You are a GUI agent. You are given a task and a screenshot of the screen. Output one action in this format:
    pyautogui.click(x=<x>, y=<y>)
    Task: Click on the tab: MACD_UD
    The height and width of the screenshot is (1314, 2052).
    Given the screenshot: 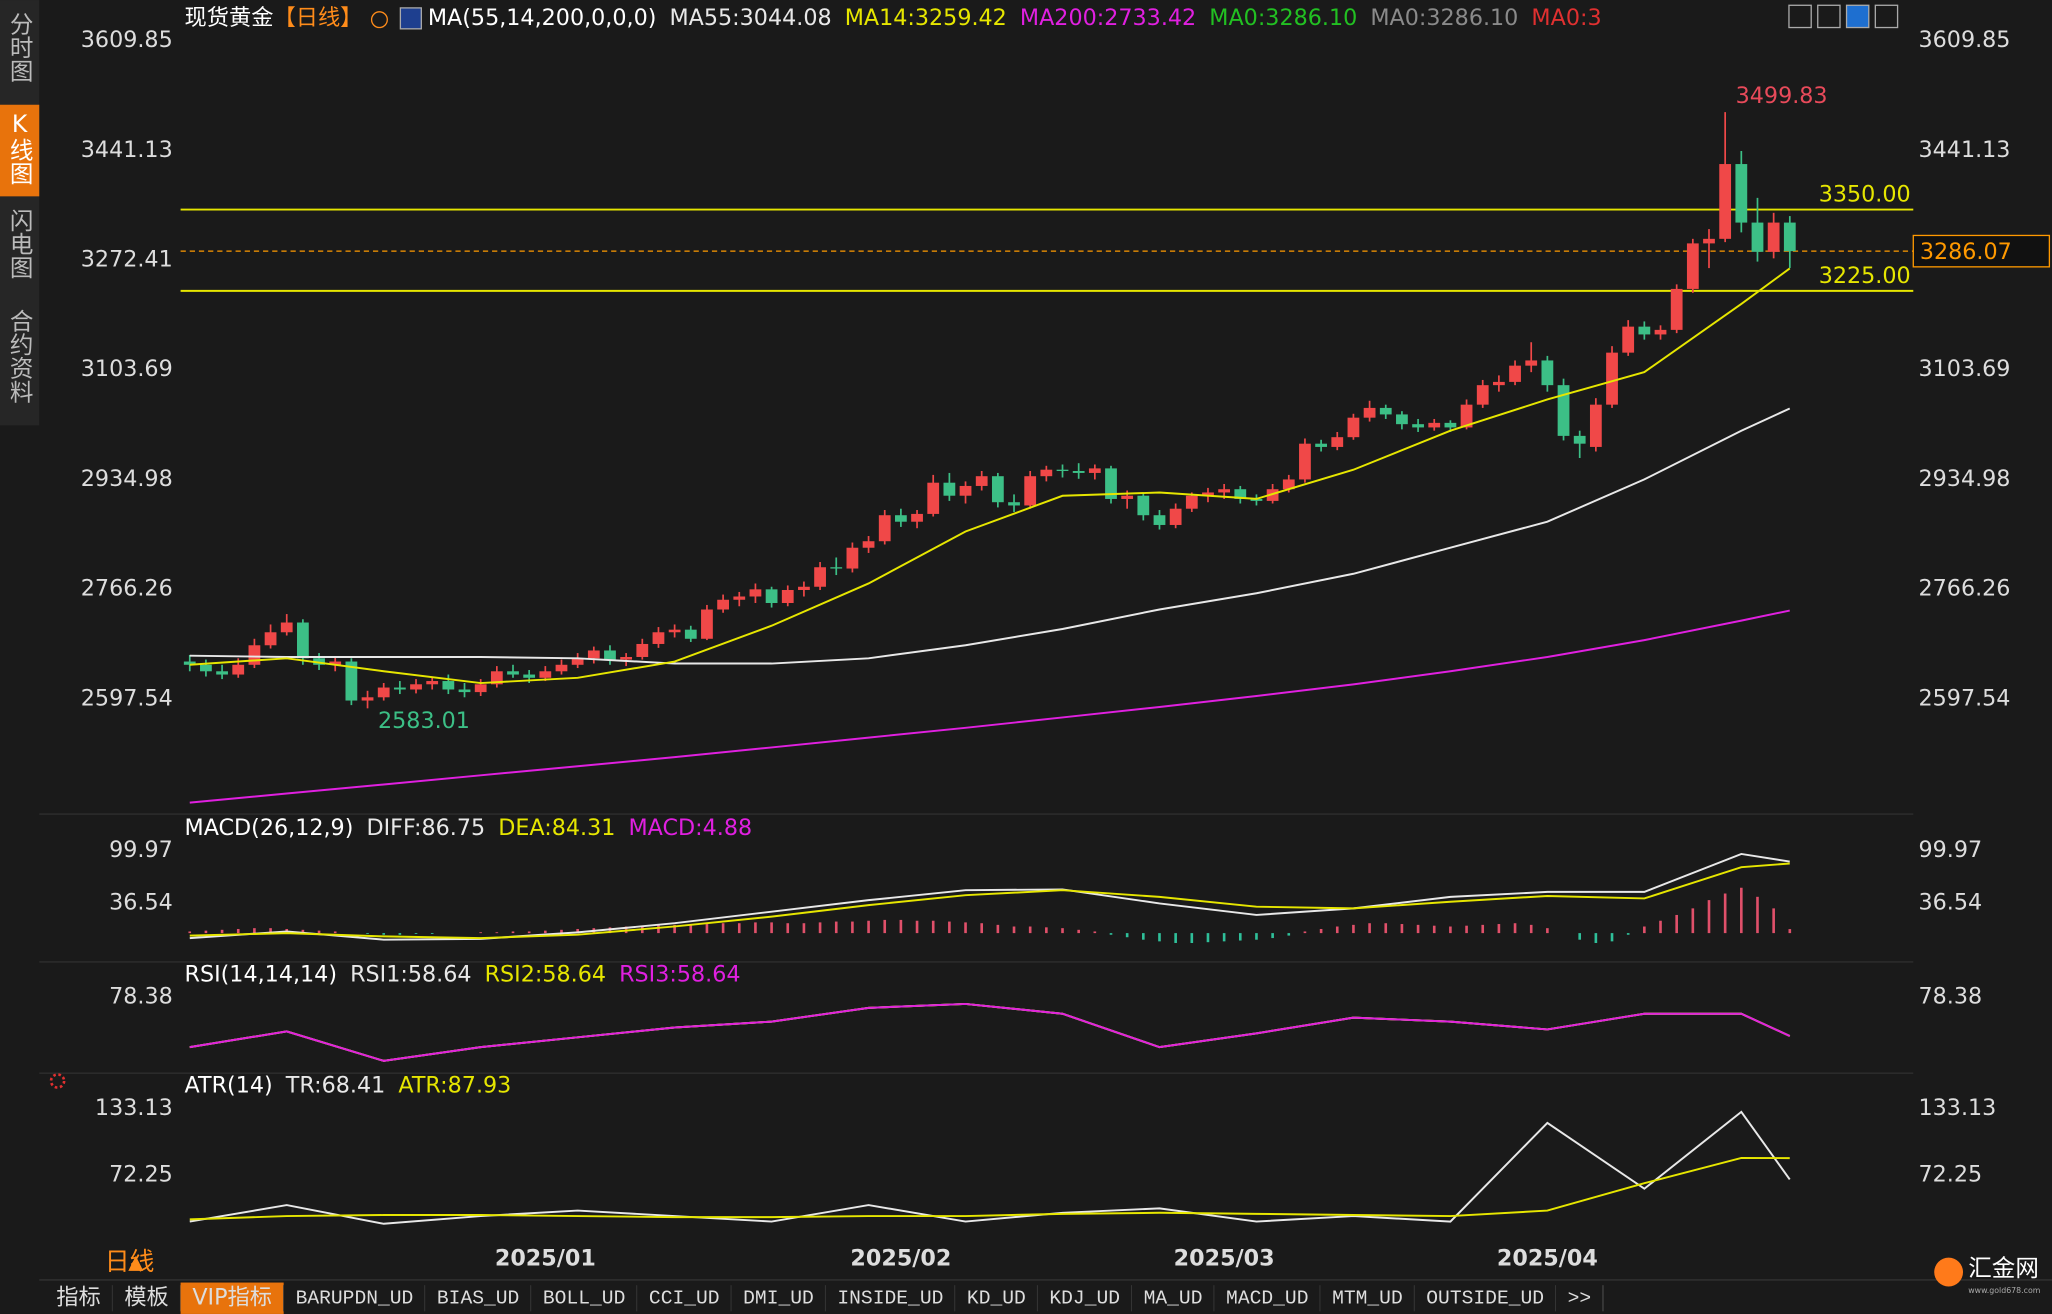 What is the action you would take?
    pyautogui.click(x=1267, y=1298)
    